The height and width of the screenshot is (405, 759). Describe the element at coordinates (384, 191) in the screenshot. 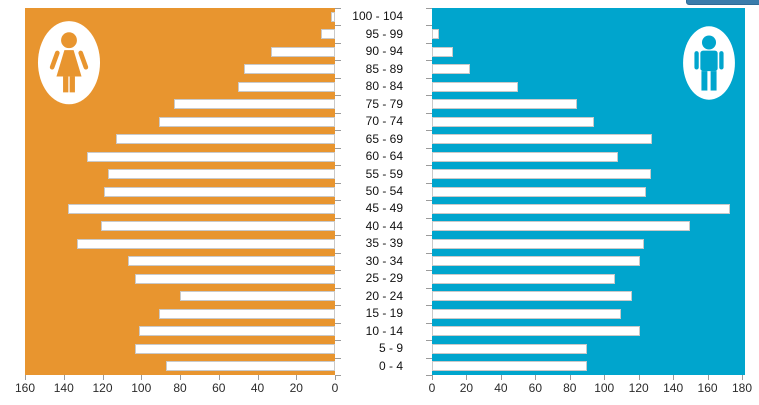

I see `age-group-label-50-54: 50 - 54` at that location.